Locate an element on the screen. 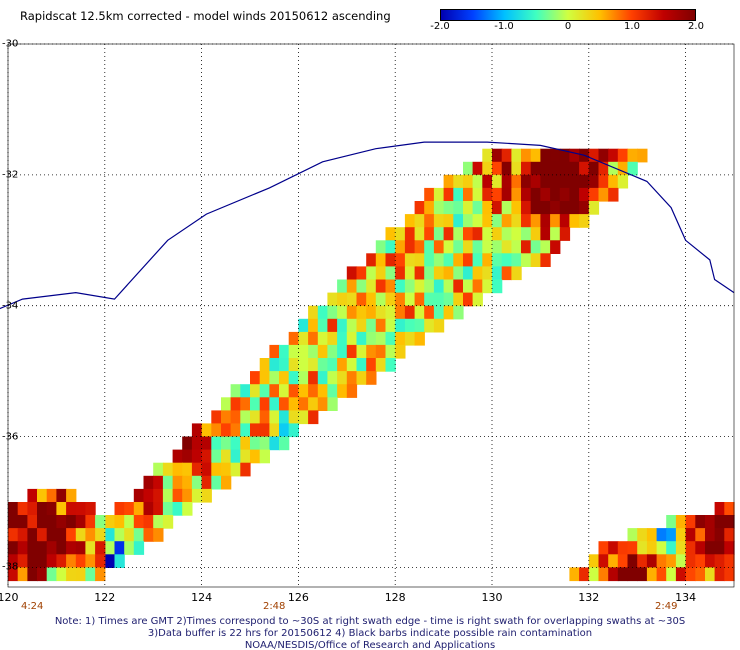 Image resolution: width=740 pixels, height=650 pixels. latitude-label: -32 is located at coordinates (10, 175).